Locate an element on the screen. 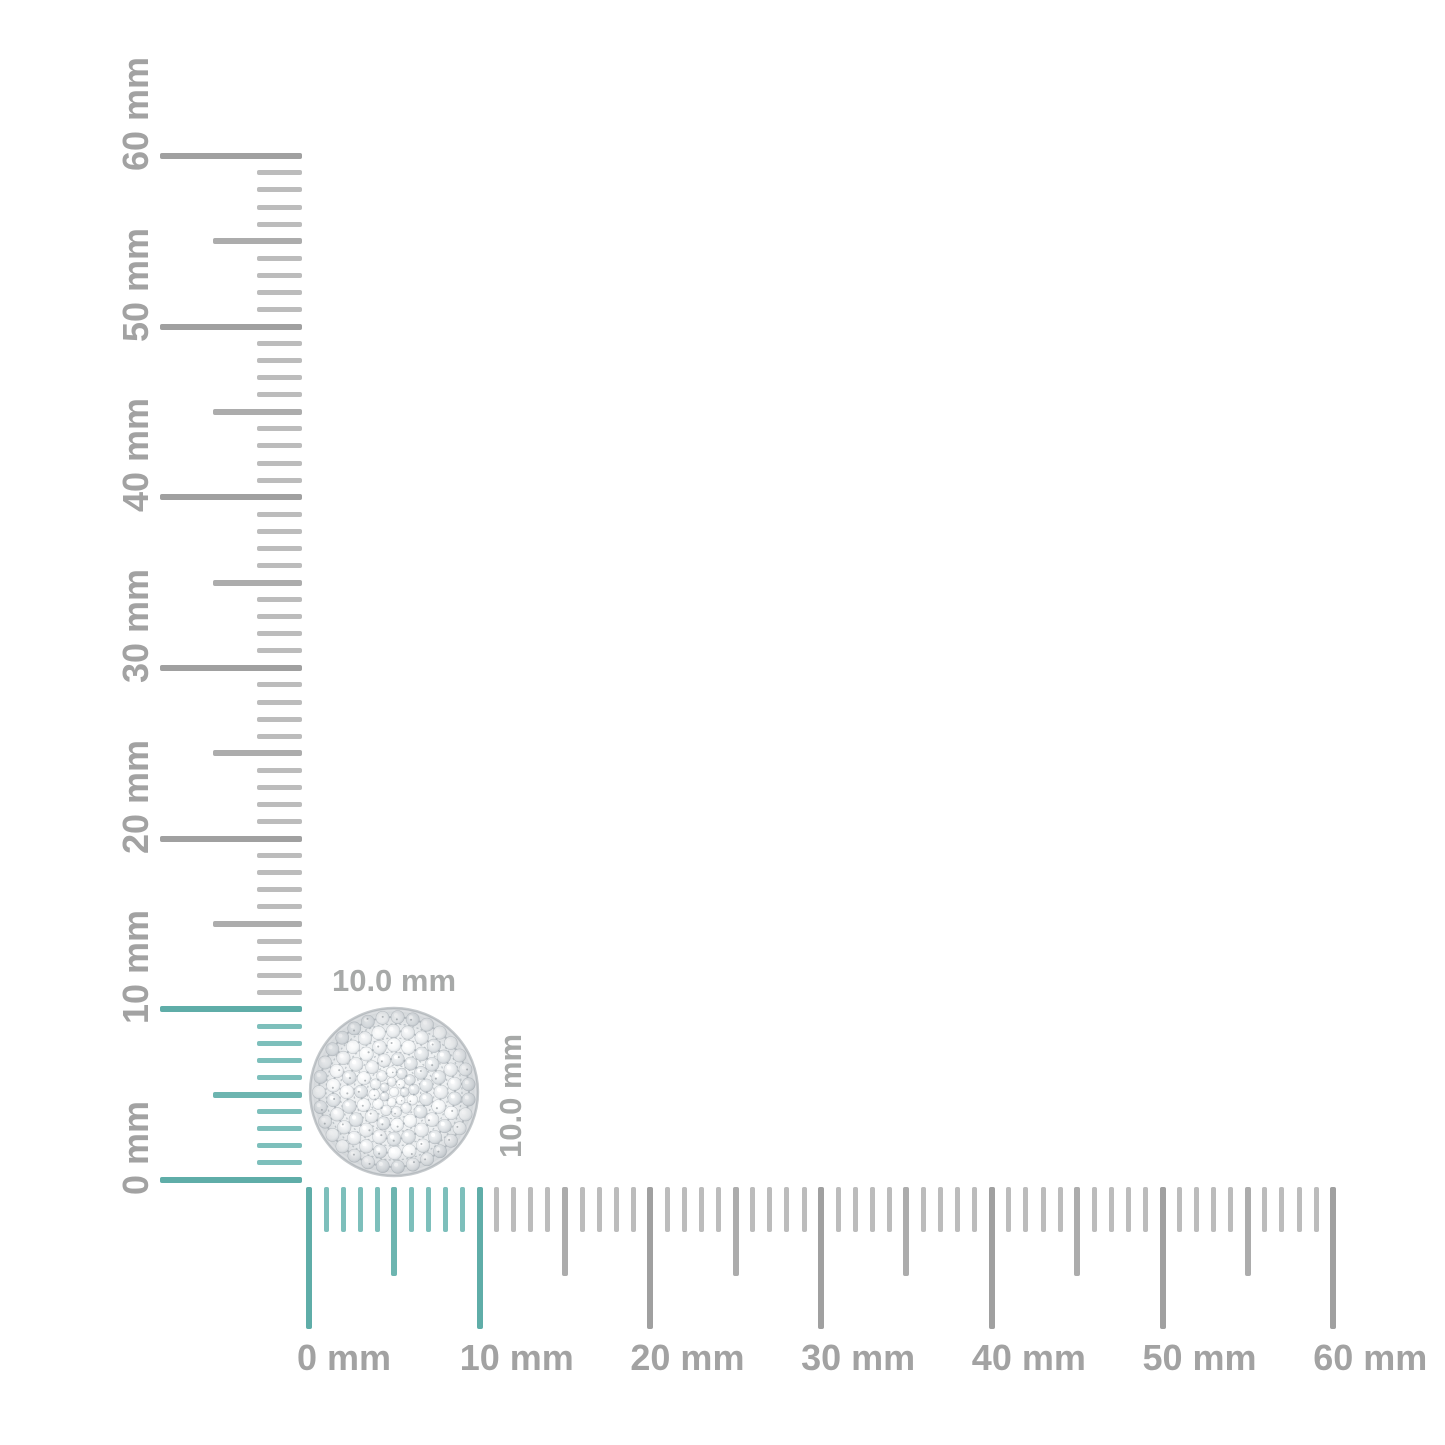 The height and width of the screenshot is (1445, 1445). h-tick-17mm is located at coordinates (599, 1209).